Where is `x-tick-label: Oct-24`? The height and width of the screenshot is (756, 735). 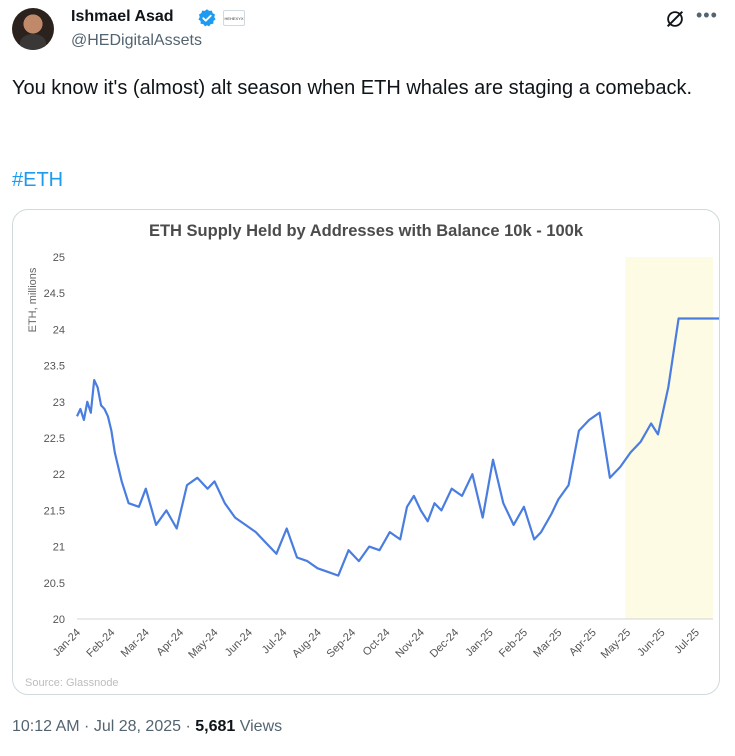 x-tick-label: Oct-24 is located at coordinates (377, 643).